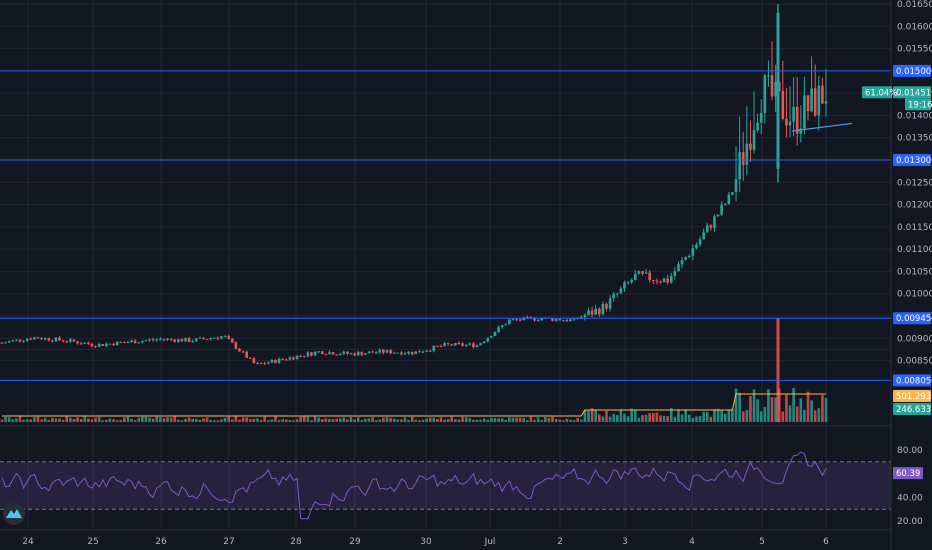 Image resolution: width=932 pixels, height=550 pixels. I want to click on rsi-tick-label: 20.00, so click(910, 522).